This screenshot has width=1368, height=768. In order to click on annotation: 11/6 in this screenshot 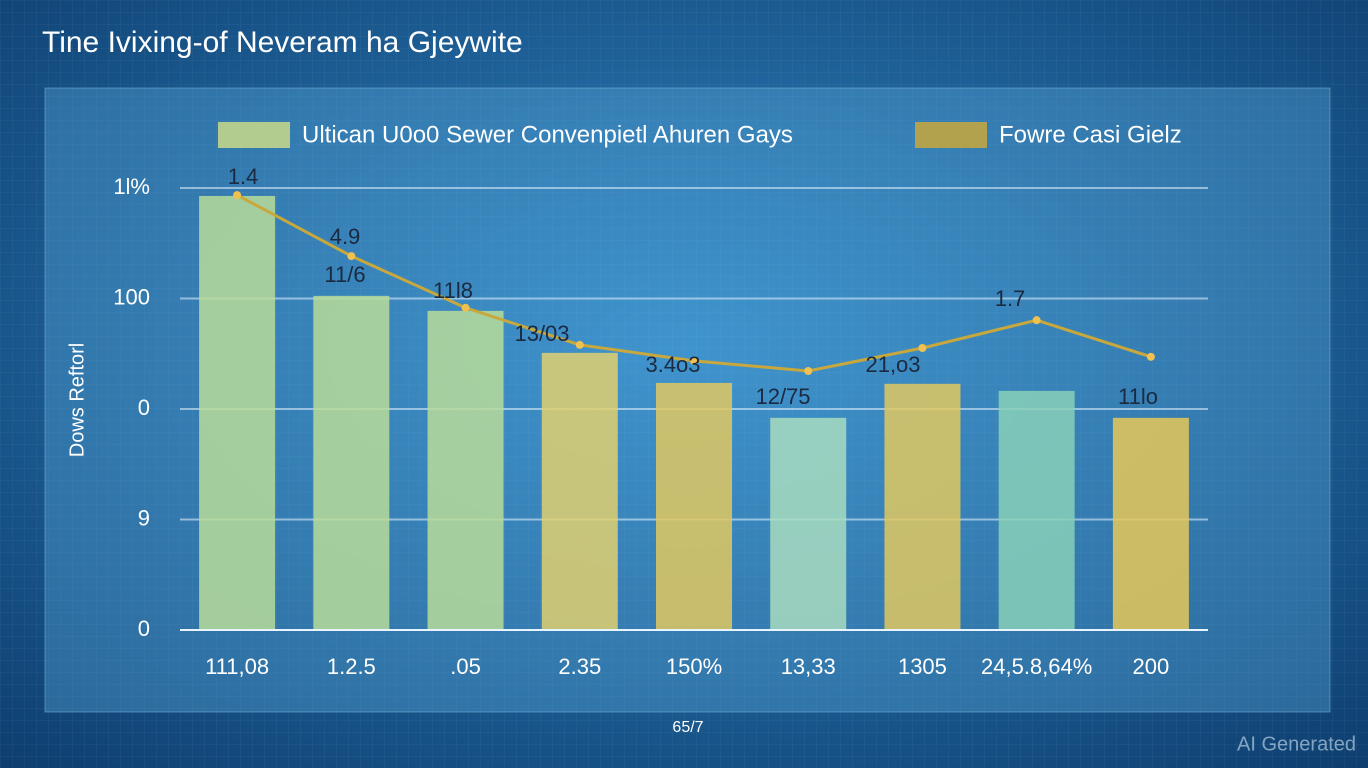, I will do `click(344, 274)`.